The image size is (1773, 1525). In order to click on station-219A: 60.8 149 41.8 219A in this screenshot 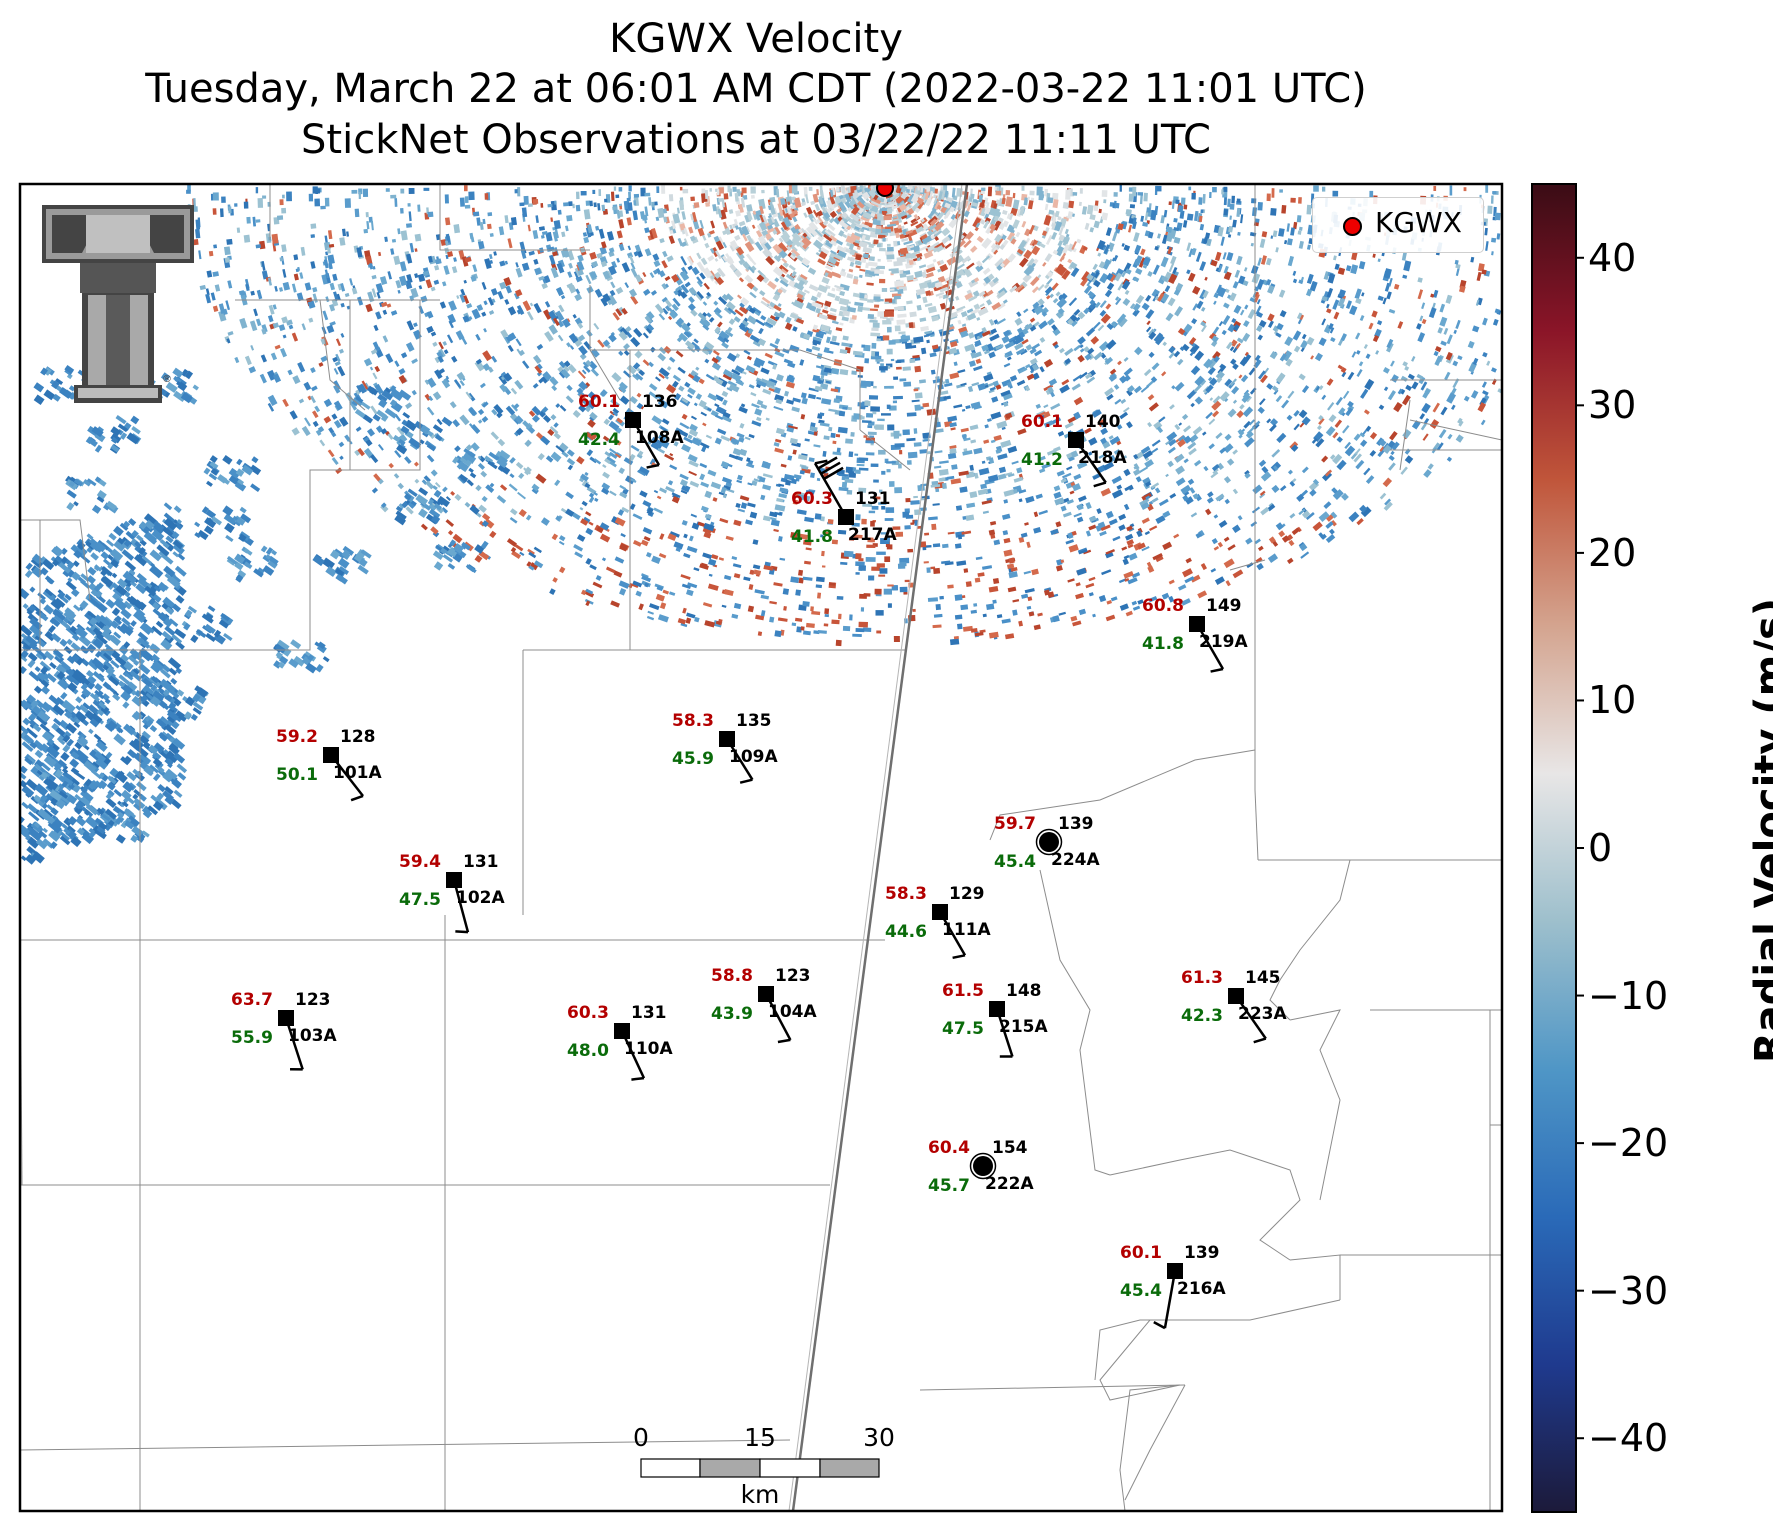, I will do `click(1195, 634)`.